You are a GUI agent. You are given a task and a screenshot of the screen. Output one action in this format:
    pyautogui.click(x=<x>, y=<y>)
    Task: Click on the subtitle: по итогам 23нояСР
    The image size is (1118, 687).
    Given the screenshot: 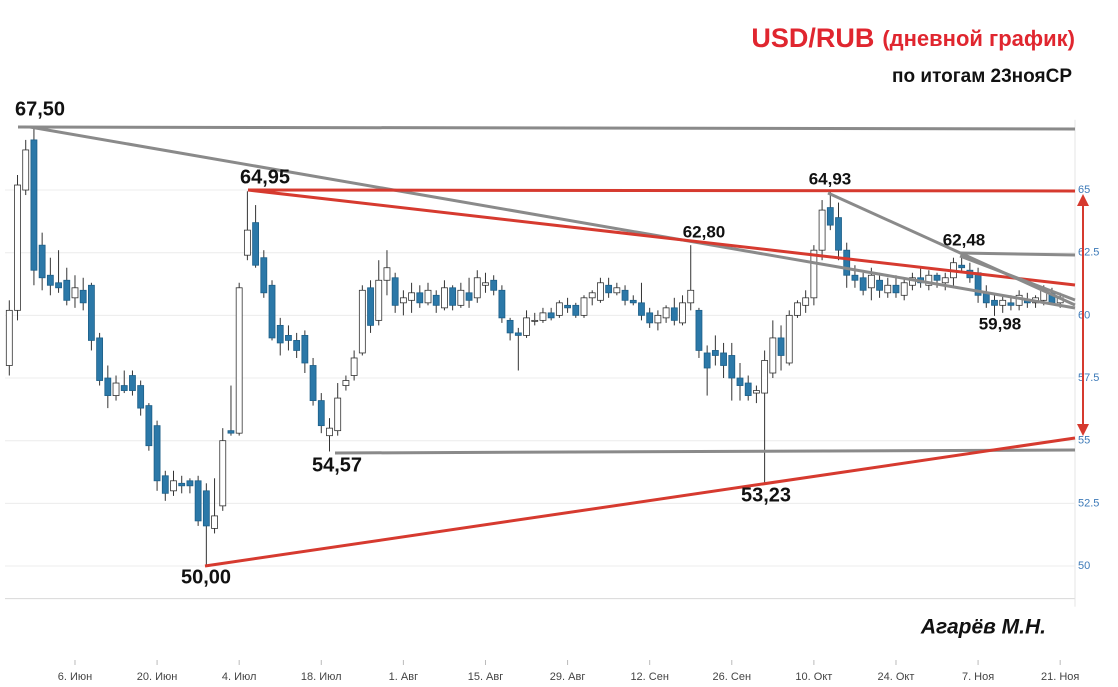 What is the action you would take?
    pyautogui.click(x=982, y=76)
    